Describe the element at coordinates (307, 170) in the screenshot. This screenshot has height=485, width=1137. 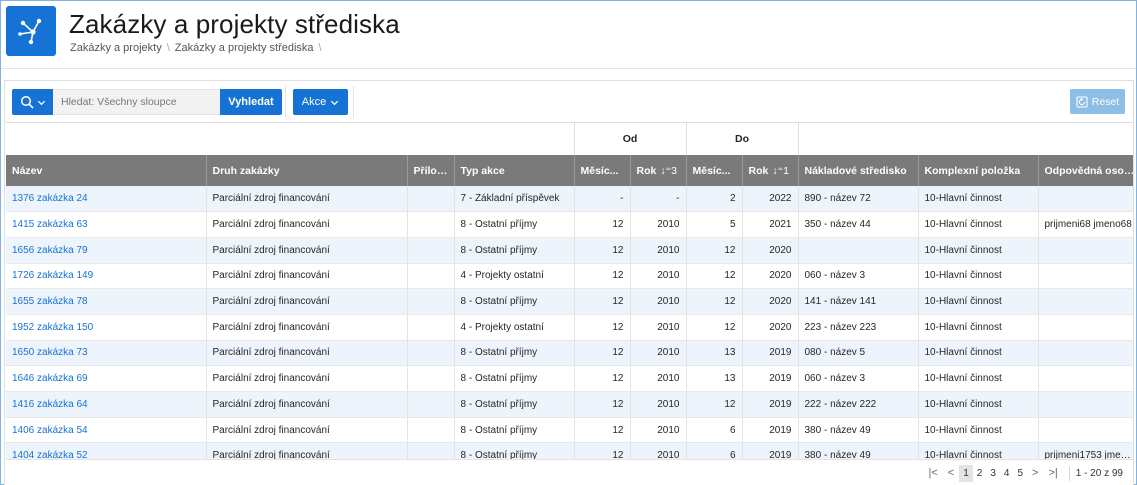
I see `col-header-druh-zakazky: Druh zakázky` at that location.